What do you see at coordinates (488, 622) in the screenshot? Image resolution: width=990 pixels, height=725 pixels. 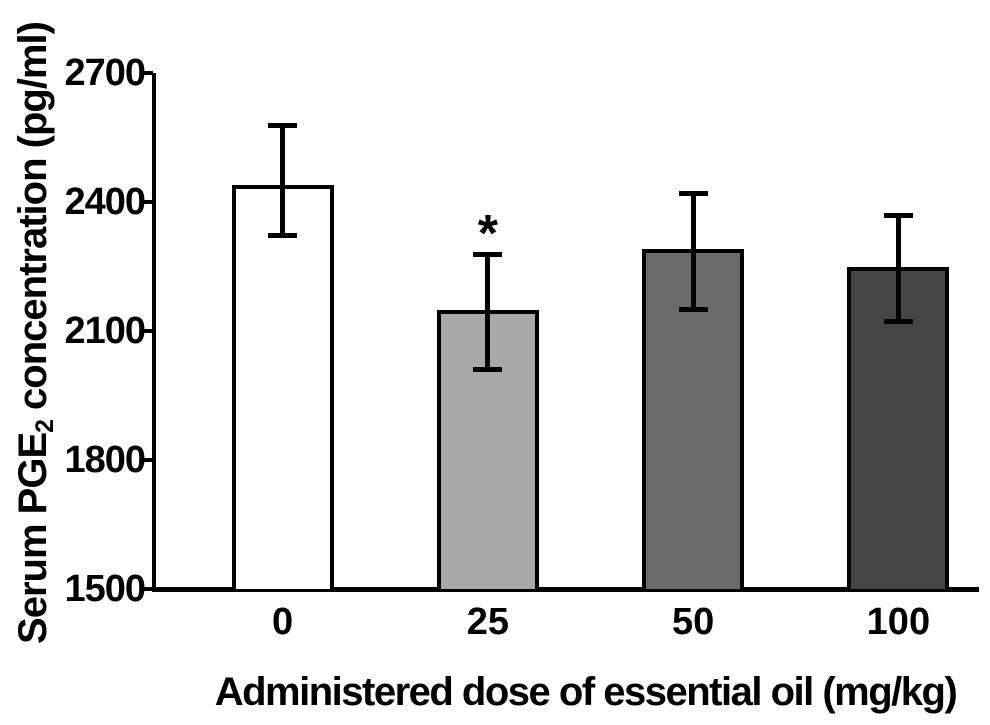 I see `x-axis-tick-label: 25` at bounding box center [488, 622].